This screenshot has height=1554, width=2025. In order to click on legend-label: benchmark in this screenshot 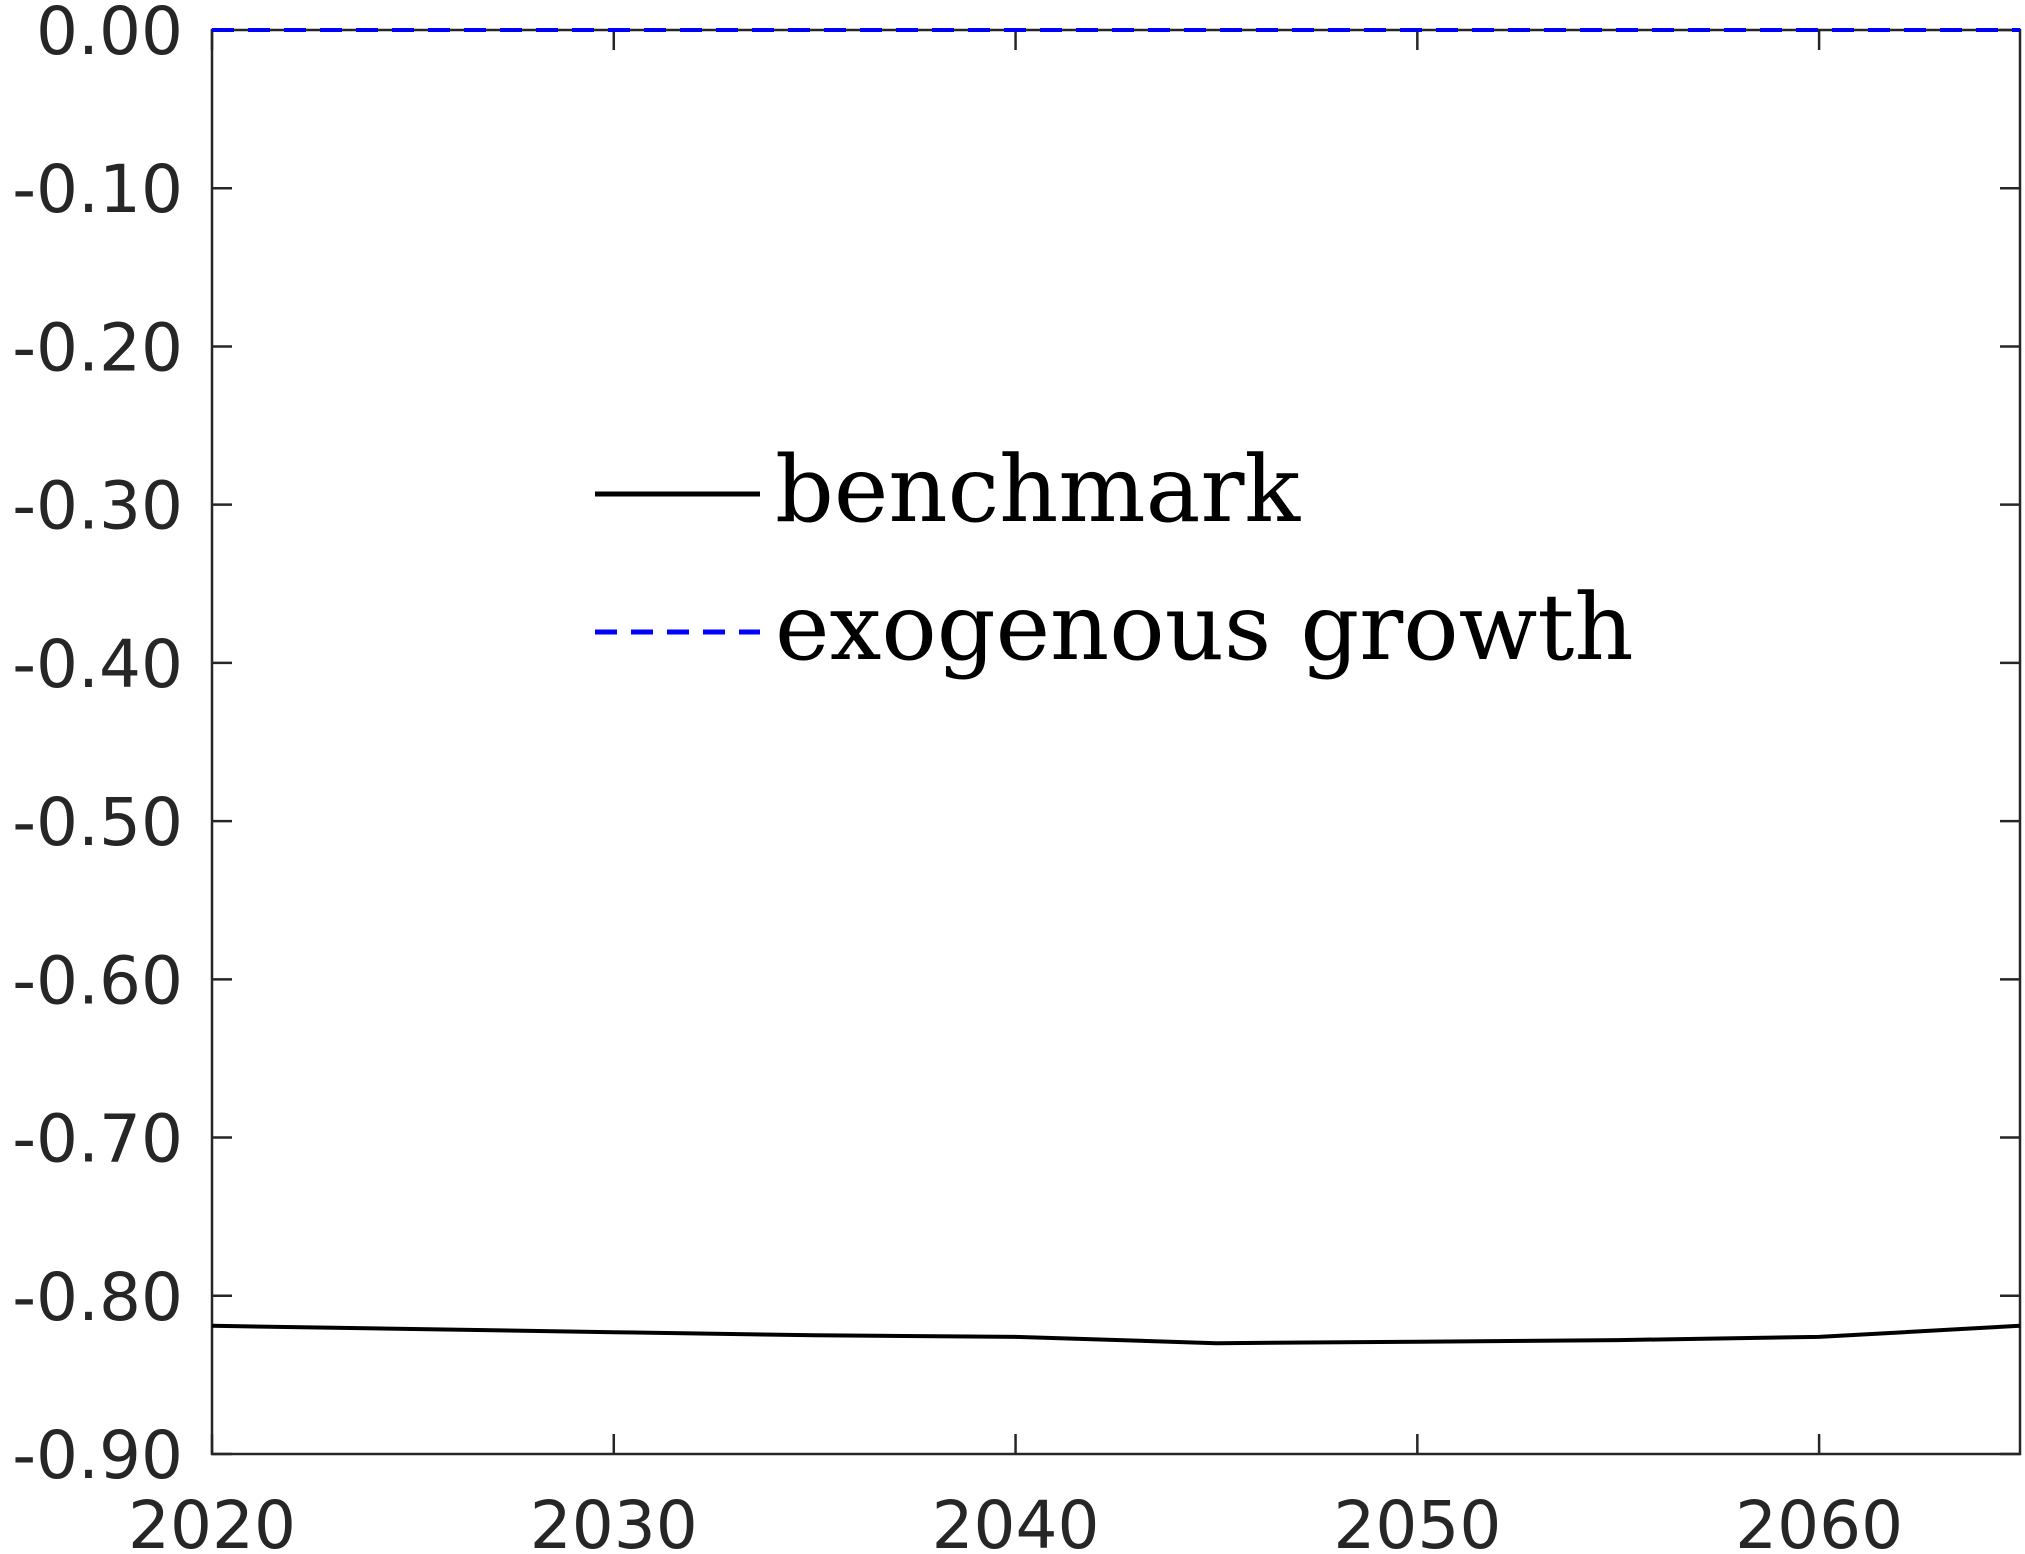, I will do `click(1038, 489)`.